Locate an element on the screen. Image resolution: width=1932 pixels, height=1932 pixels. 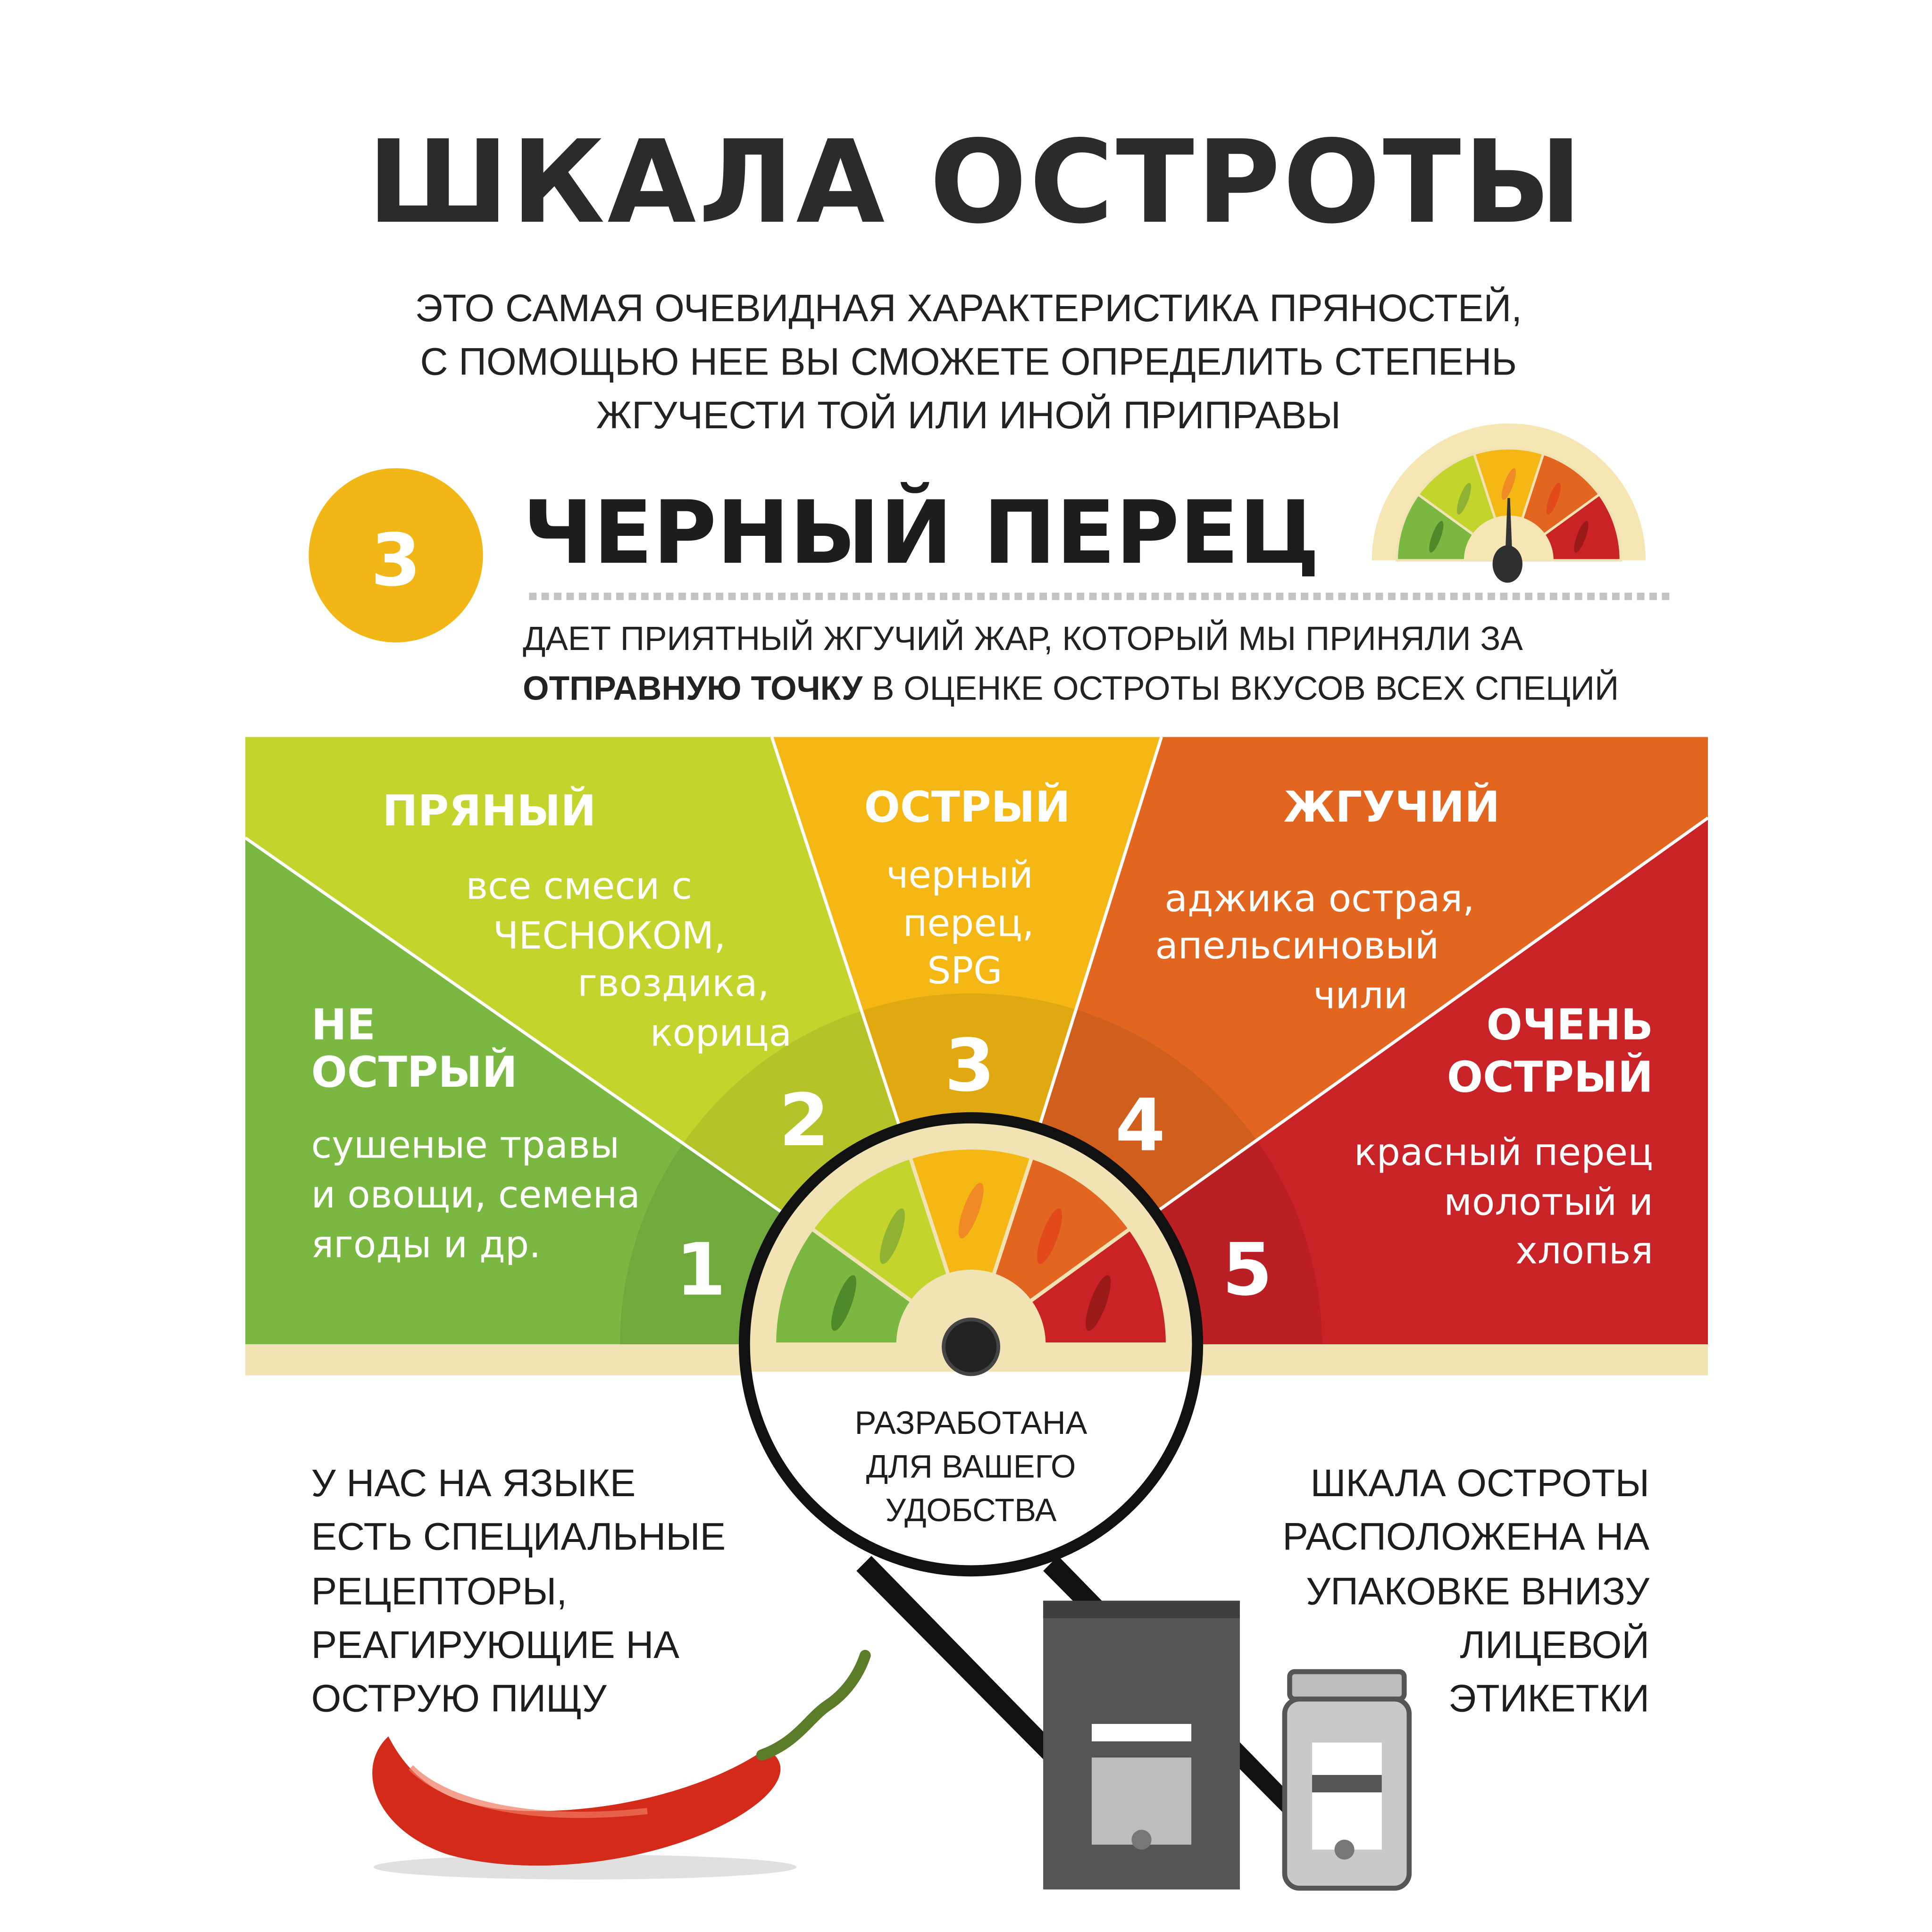
product-name: ЧЕРНЫЙ ПЕРЕЦ is located at coordinates (921, 533).